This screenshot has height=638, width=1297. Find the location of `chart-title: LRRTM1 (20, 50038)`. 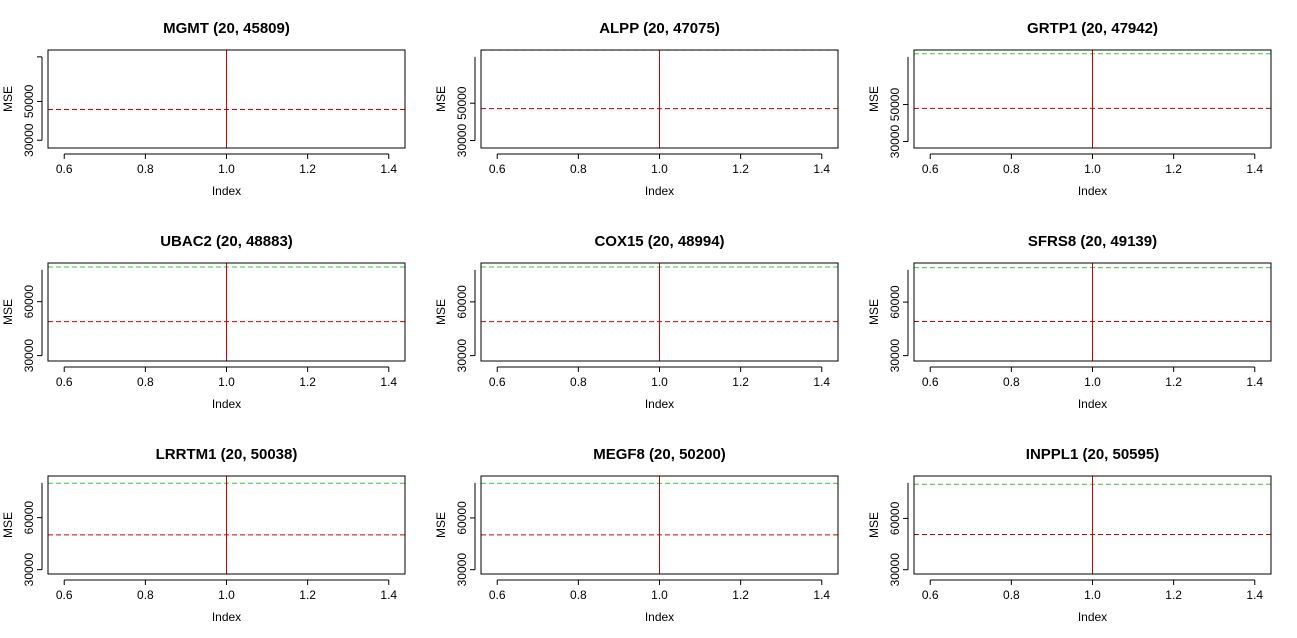

chart-title: LRRTM1 (20, 50038) is located at coordinates (227, 454).